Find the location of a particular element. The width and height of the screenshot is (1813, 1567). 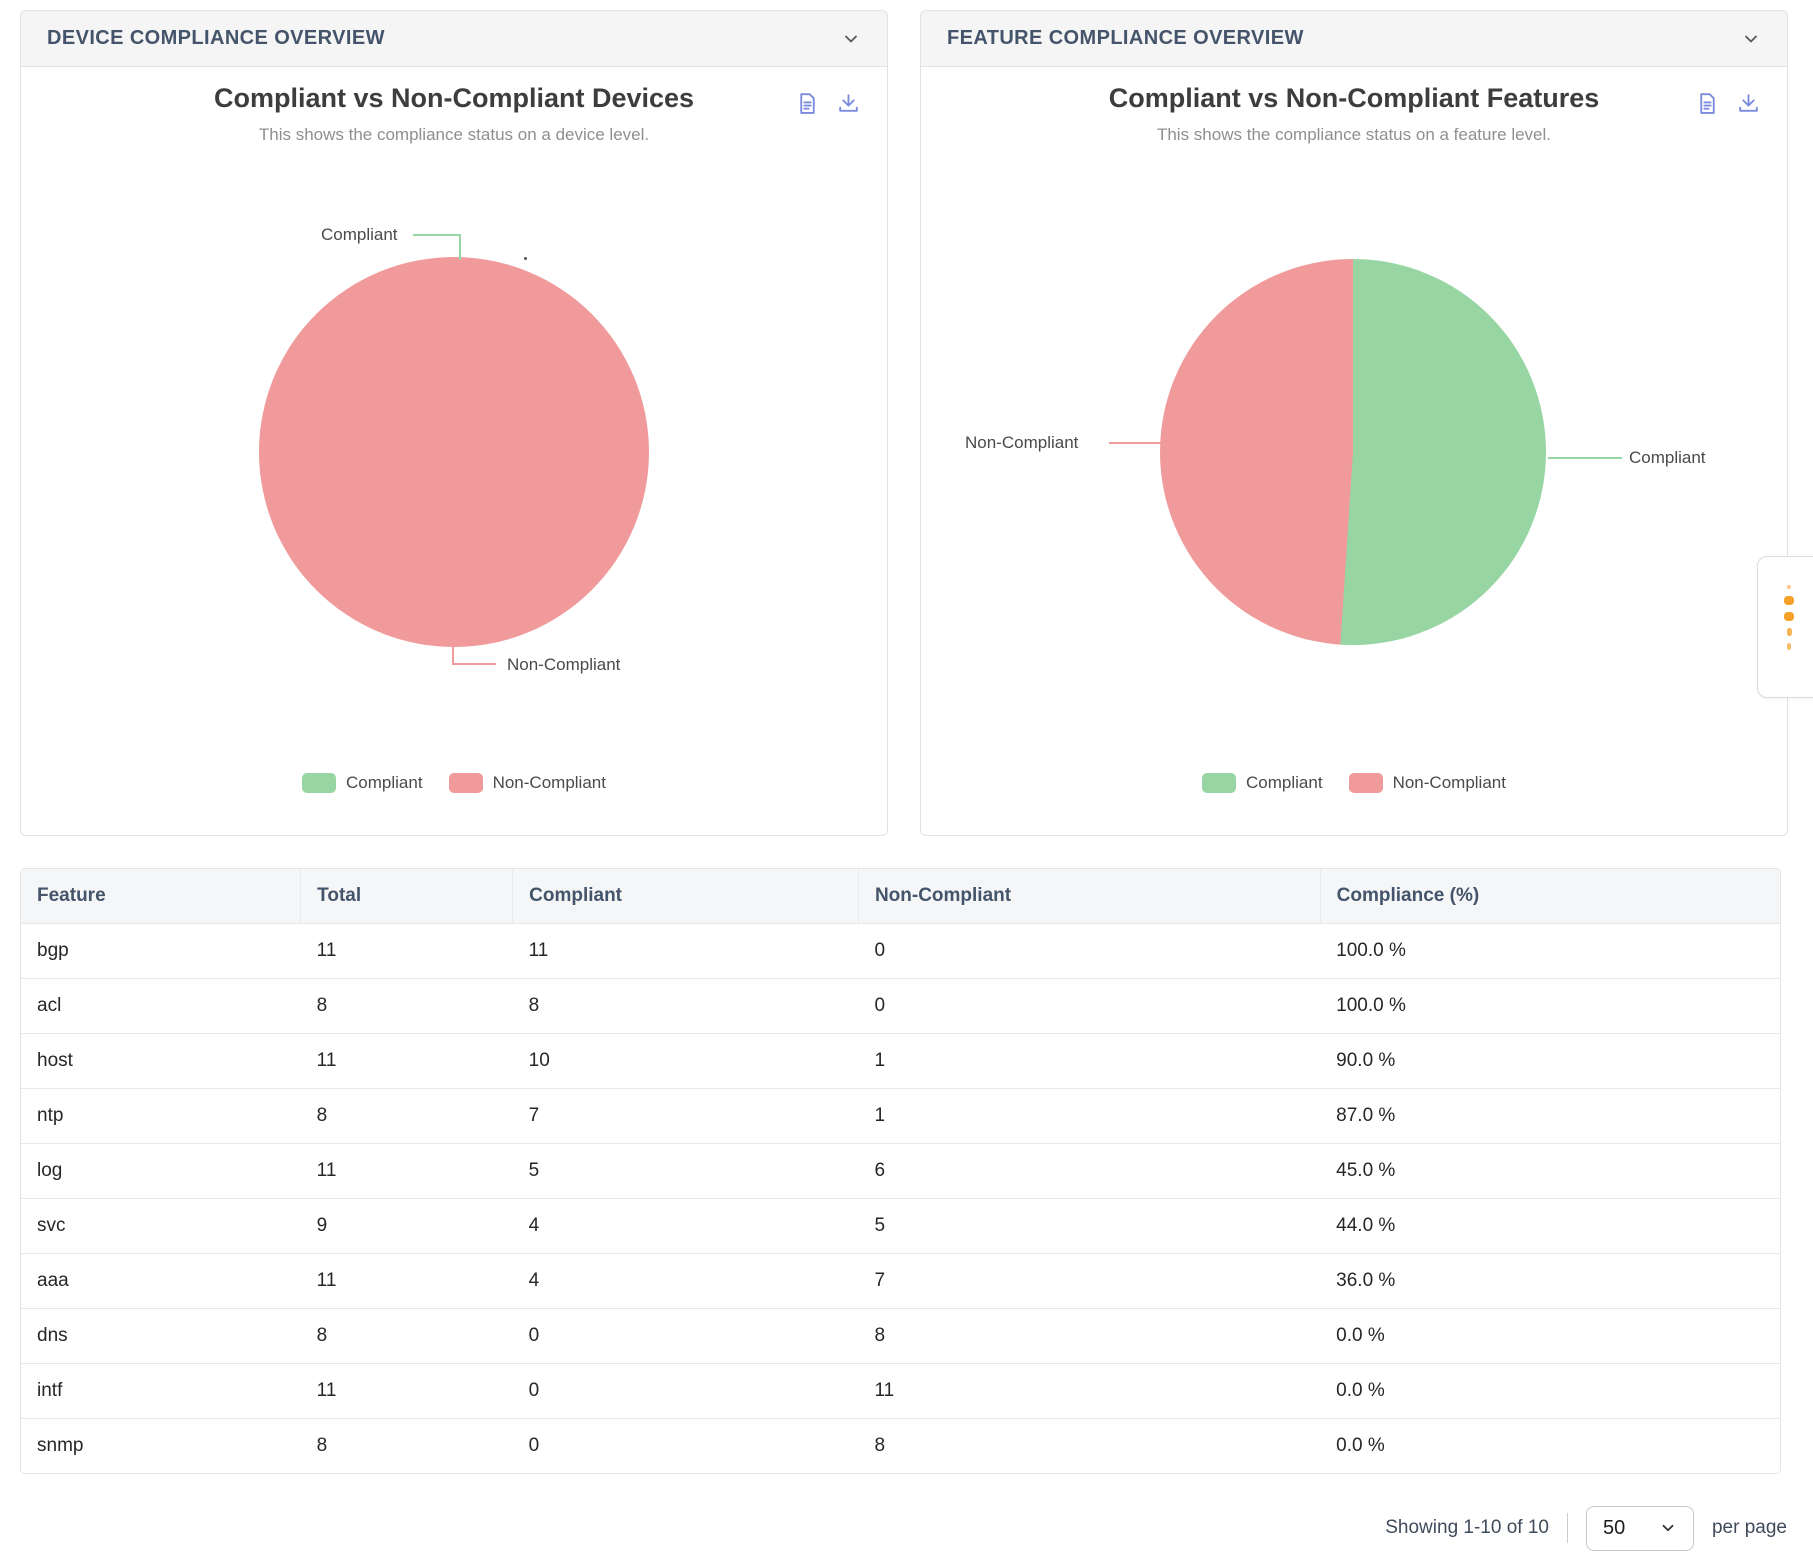

table-cell: 87.0 % is located at coordinates (1550, 1115).